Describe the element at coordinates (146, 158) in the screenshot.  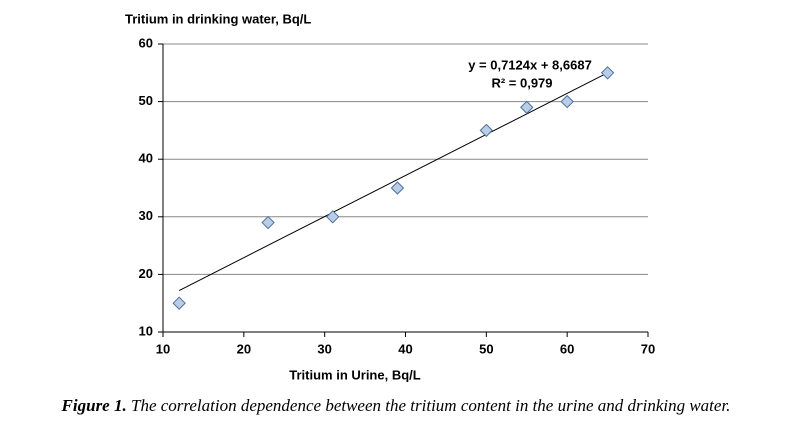
I see `y-tick-label: 40` at that location.